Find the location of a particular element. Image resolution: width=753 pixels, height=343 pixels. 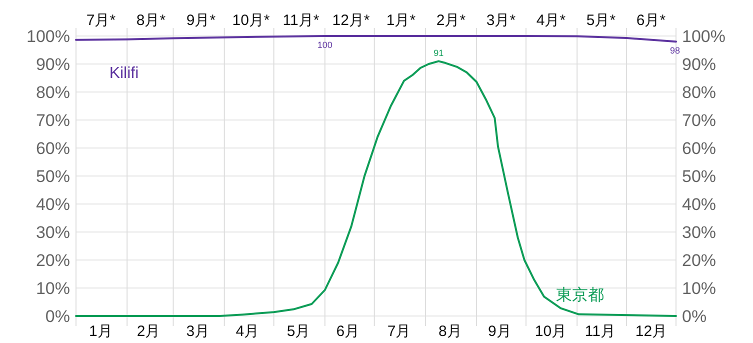

y-tick-label: 70% is located at coordinates (53, 120).